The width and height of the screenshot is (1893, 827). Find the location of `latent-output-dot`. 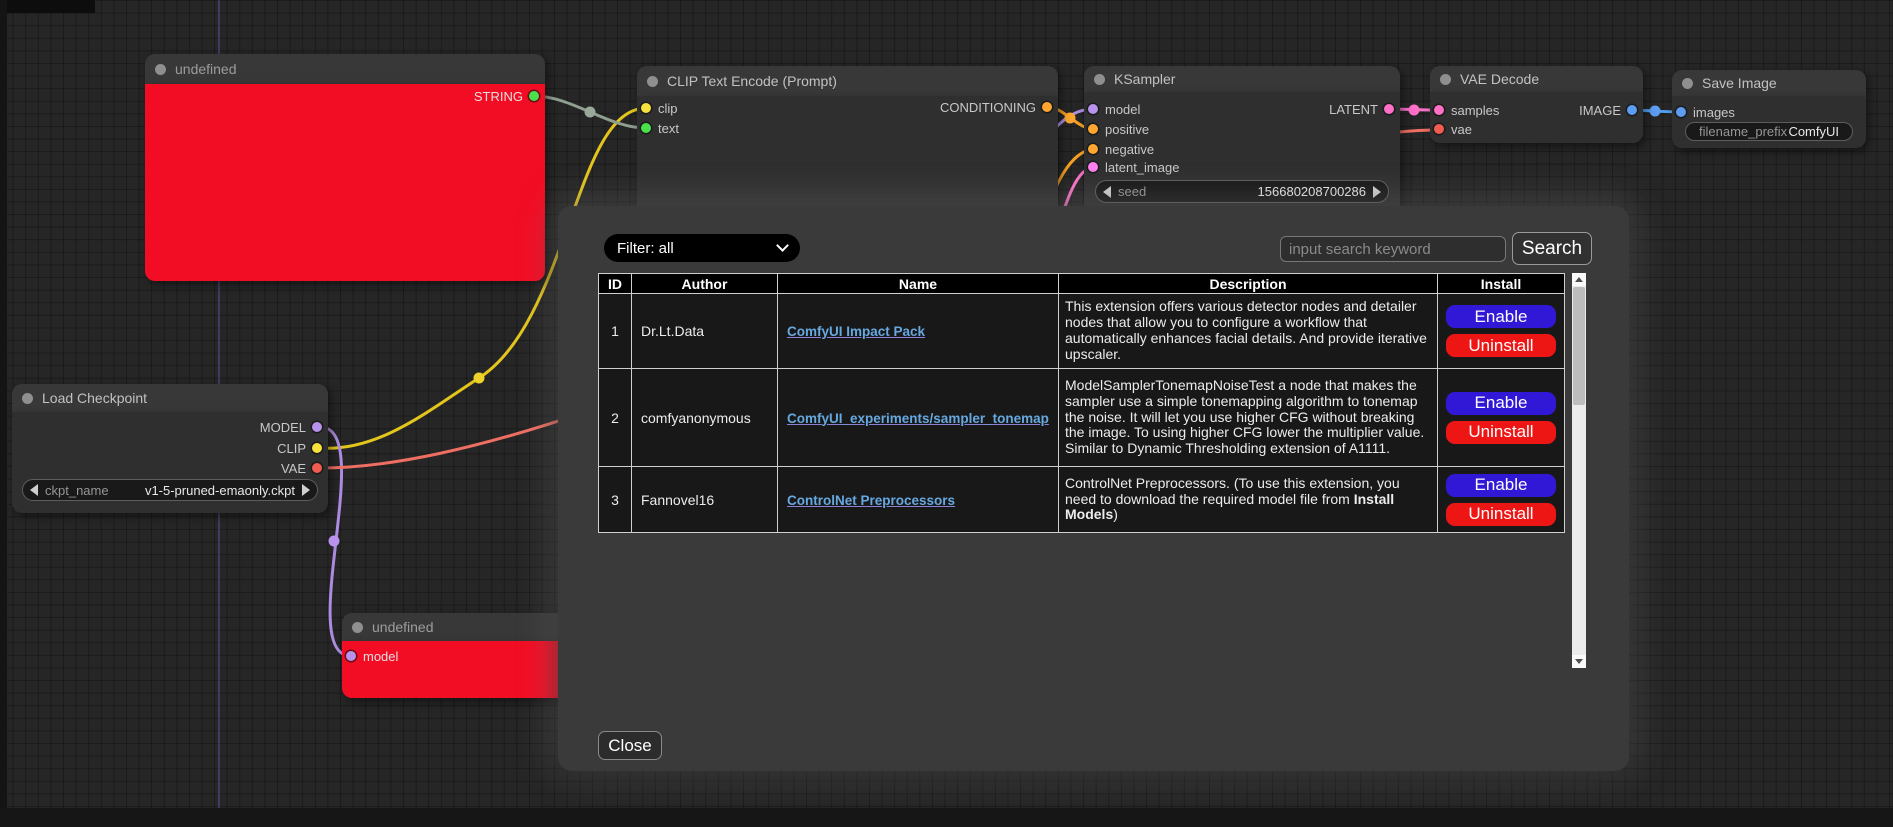

latent-output-dot is located at coordinates (1389, 109).